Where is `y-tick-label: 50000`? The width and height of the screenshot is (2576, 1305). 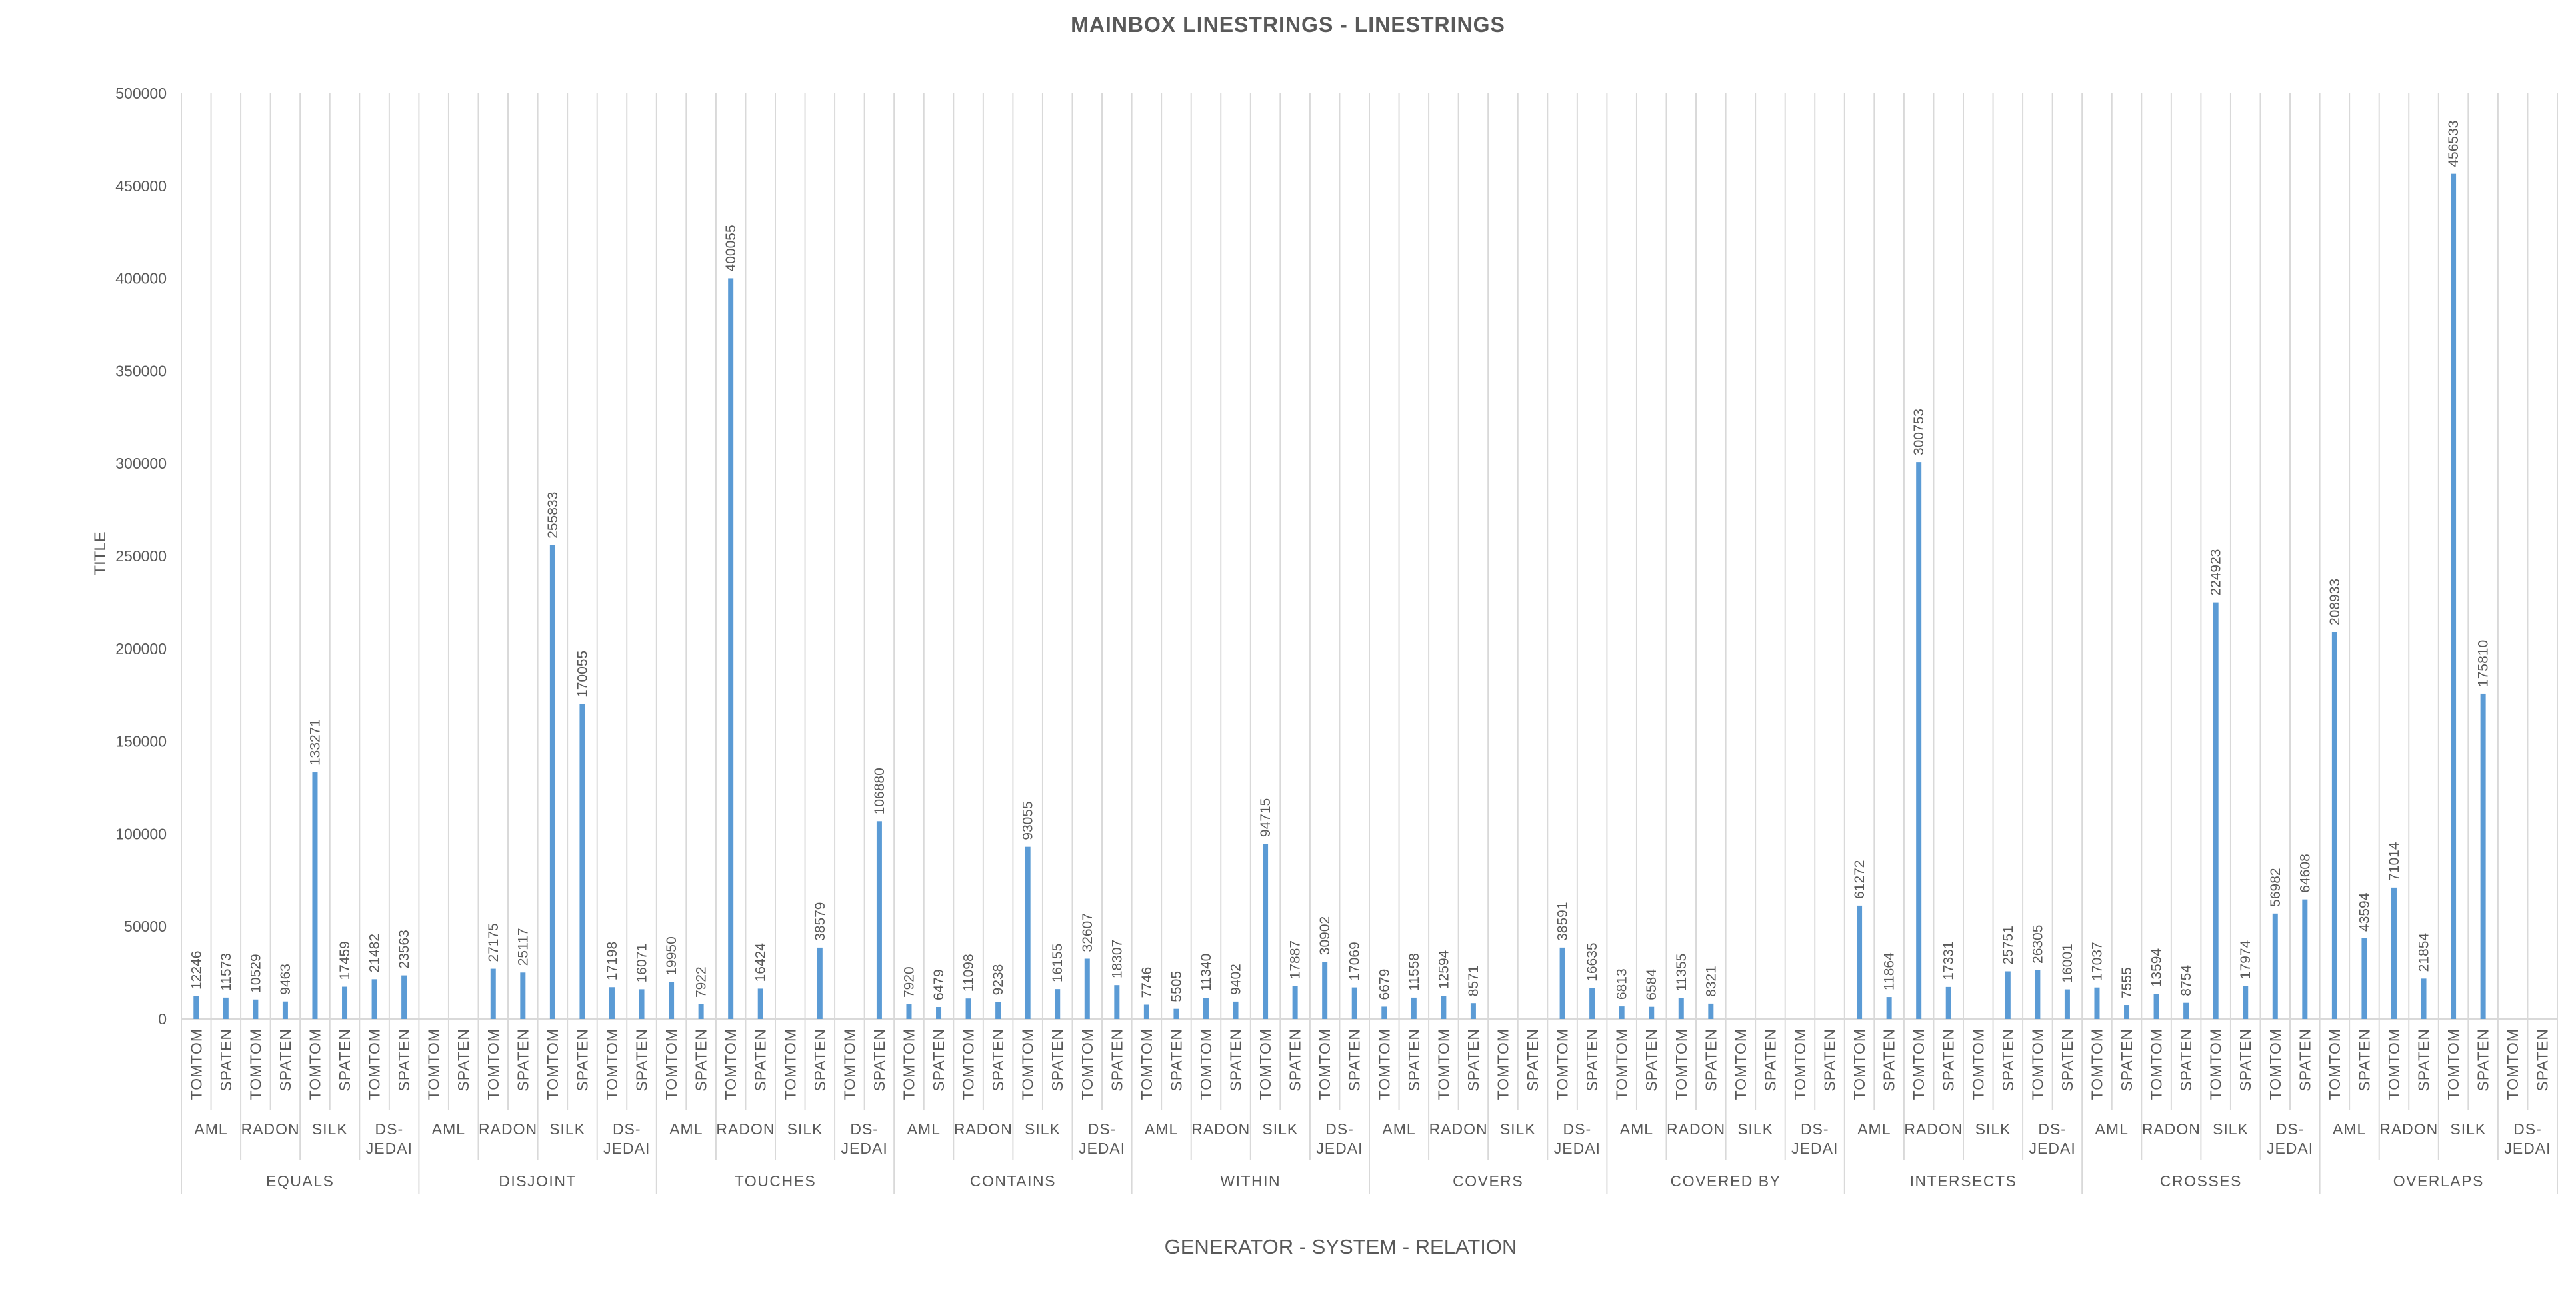 y-tick-label: 50000 is located at coordinates (145, 927).